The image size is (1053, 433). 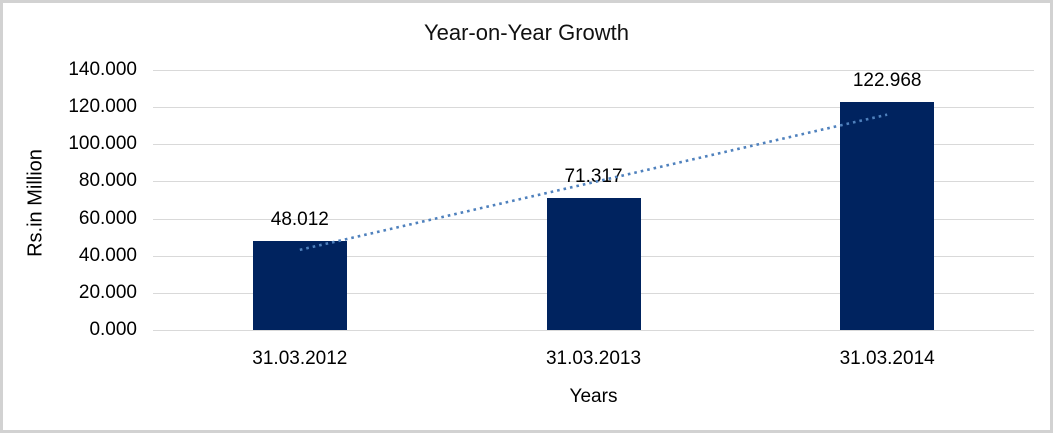 What do you see at coordinates (107, 181) in the screenshot?
I see `y-tick-label: 80.000` at bounding box center [107, 181].